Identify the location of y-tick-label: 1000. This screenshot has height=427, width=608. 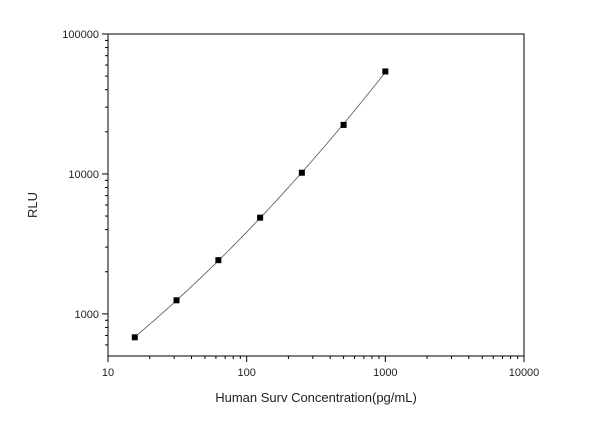
(87, 315).